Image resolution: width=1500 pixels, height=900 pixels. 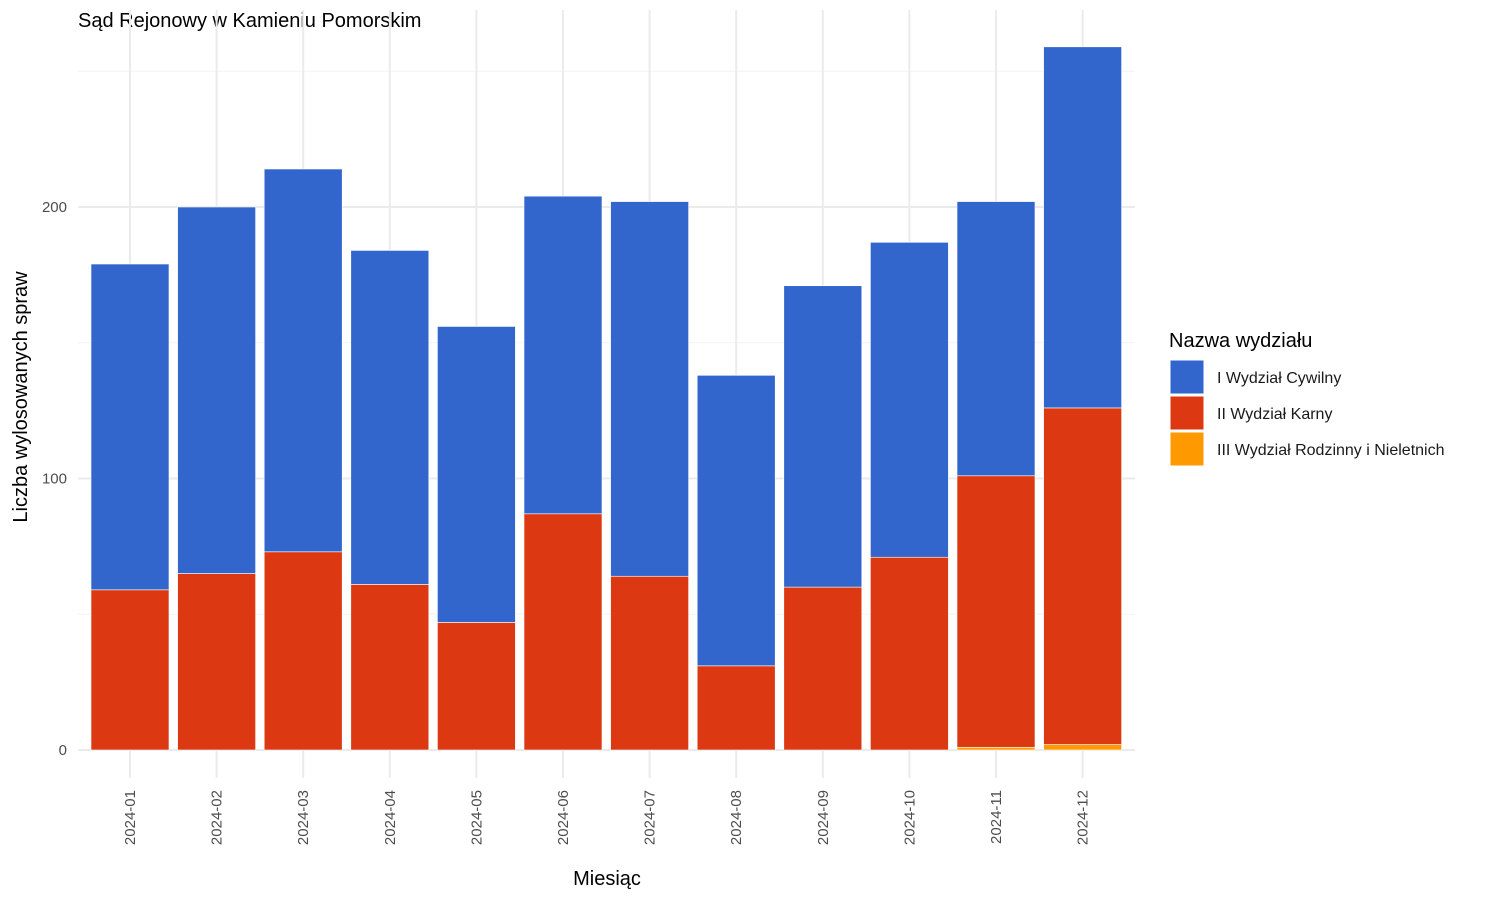 I want to click on x-tick-label: 2024-04, so click(x=390, y=817).